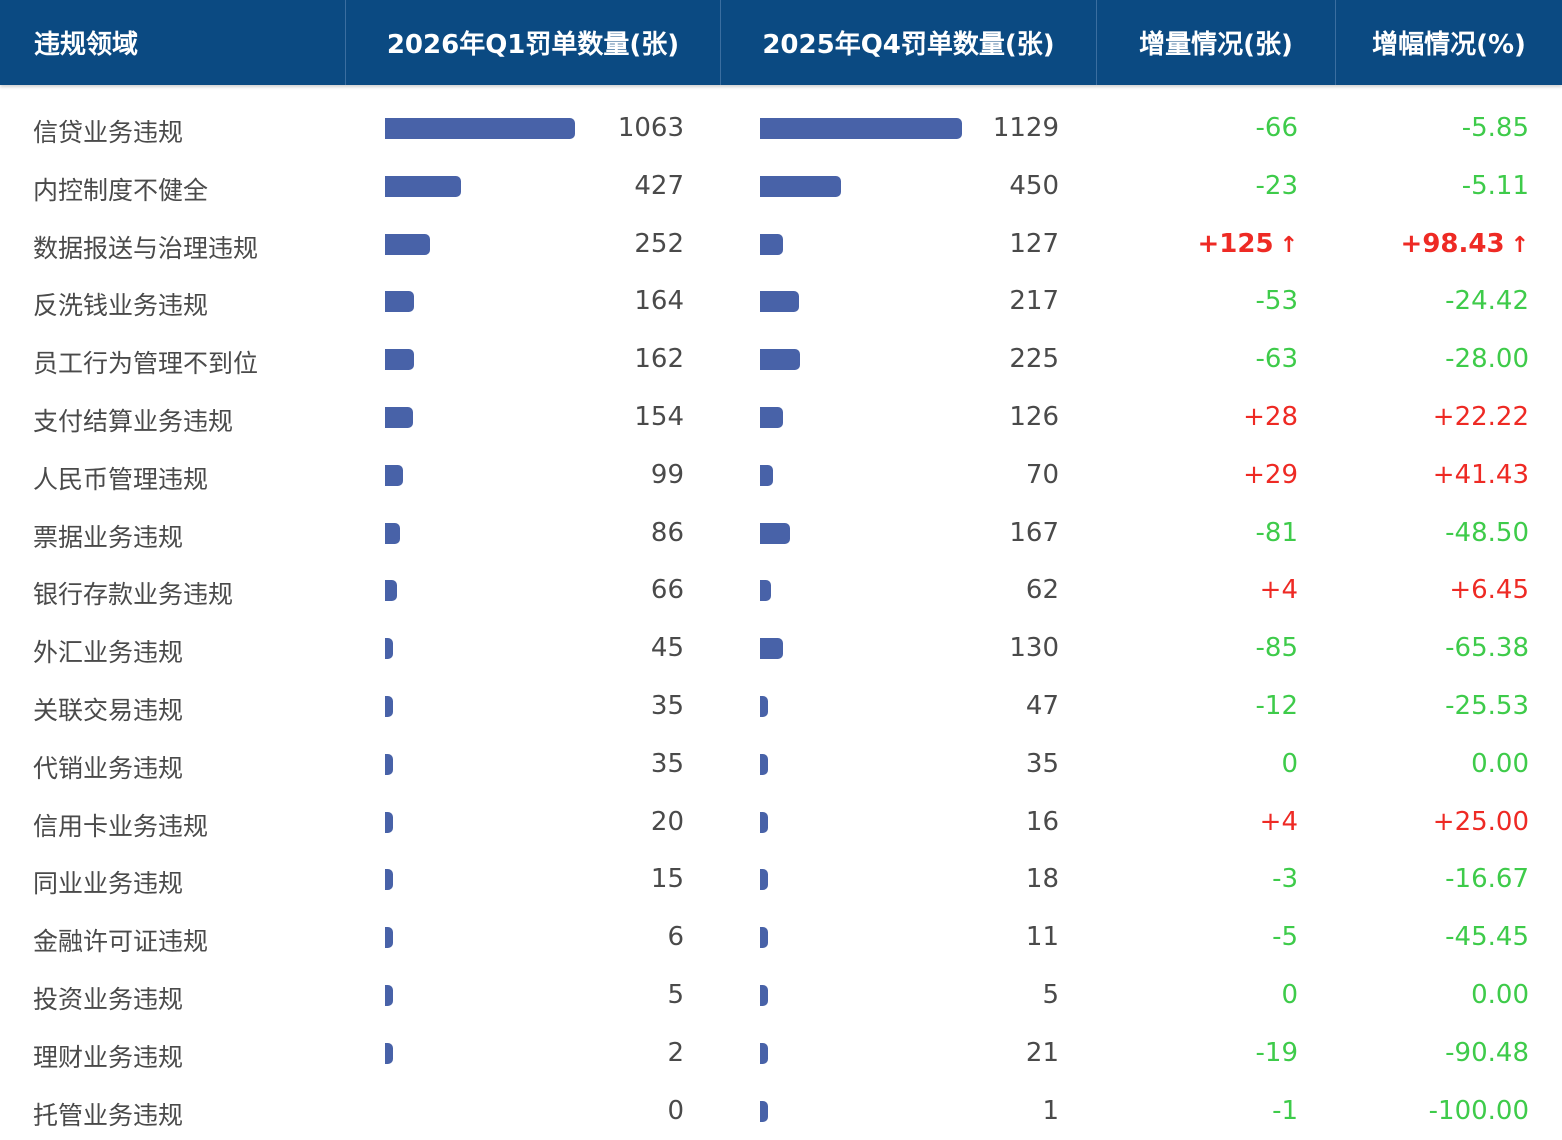 The width and height of the screenshot is (1562, 1140). Describe the element at coordinates (1276, 185) in the screenshot. I see `delta-text: -23` at that location.